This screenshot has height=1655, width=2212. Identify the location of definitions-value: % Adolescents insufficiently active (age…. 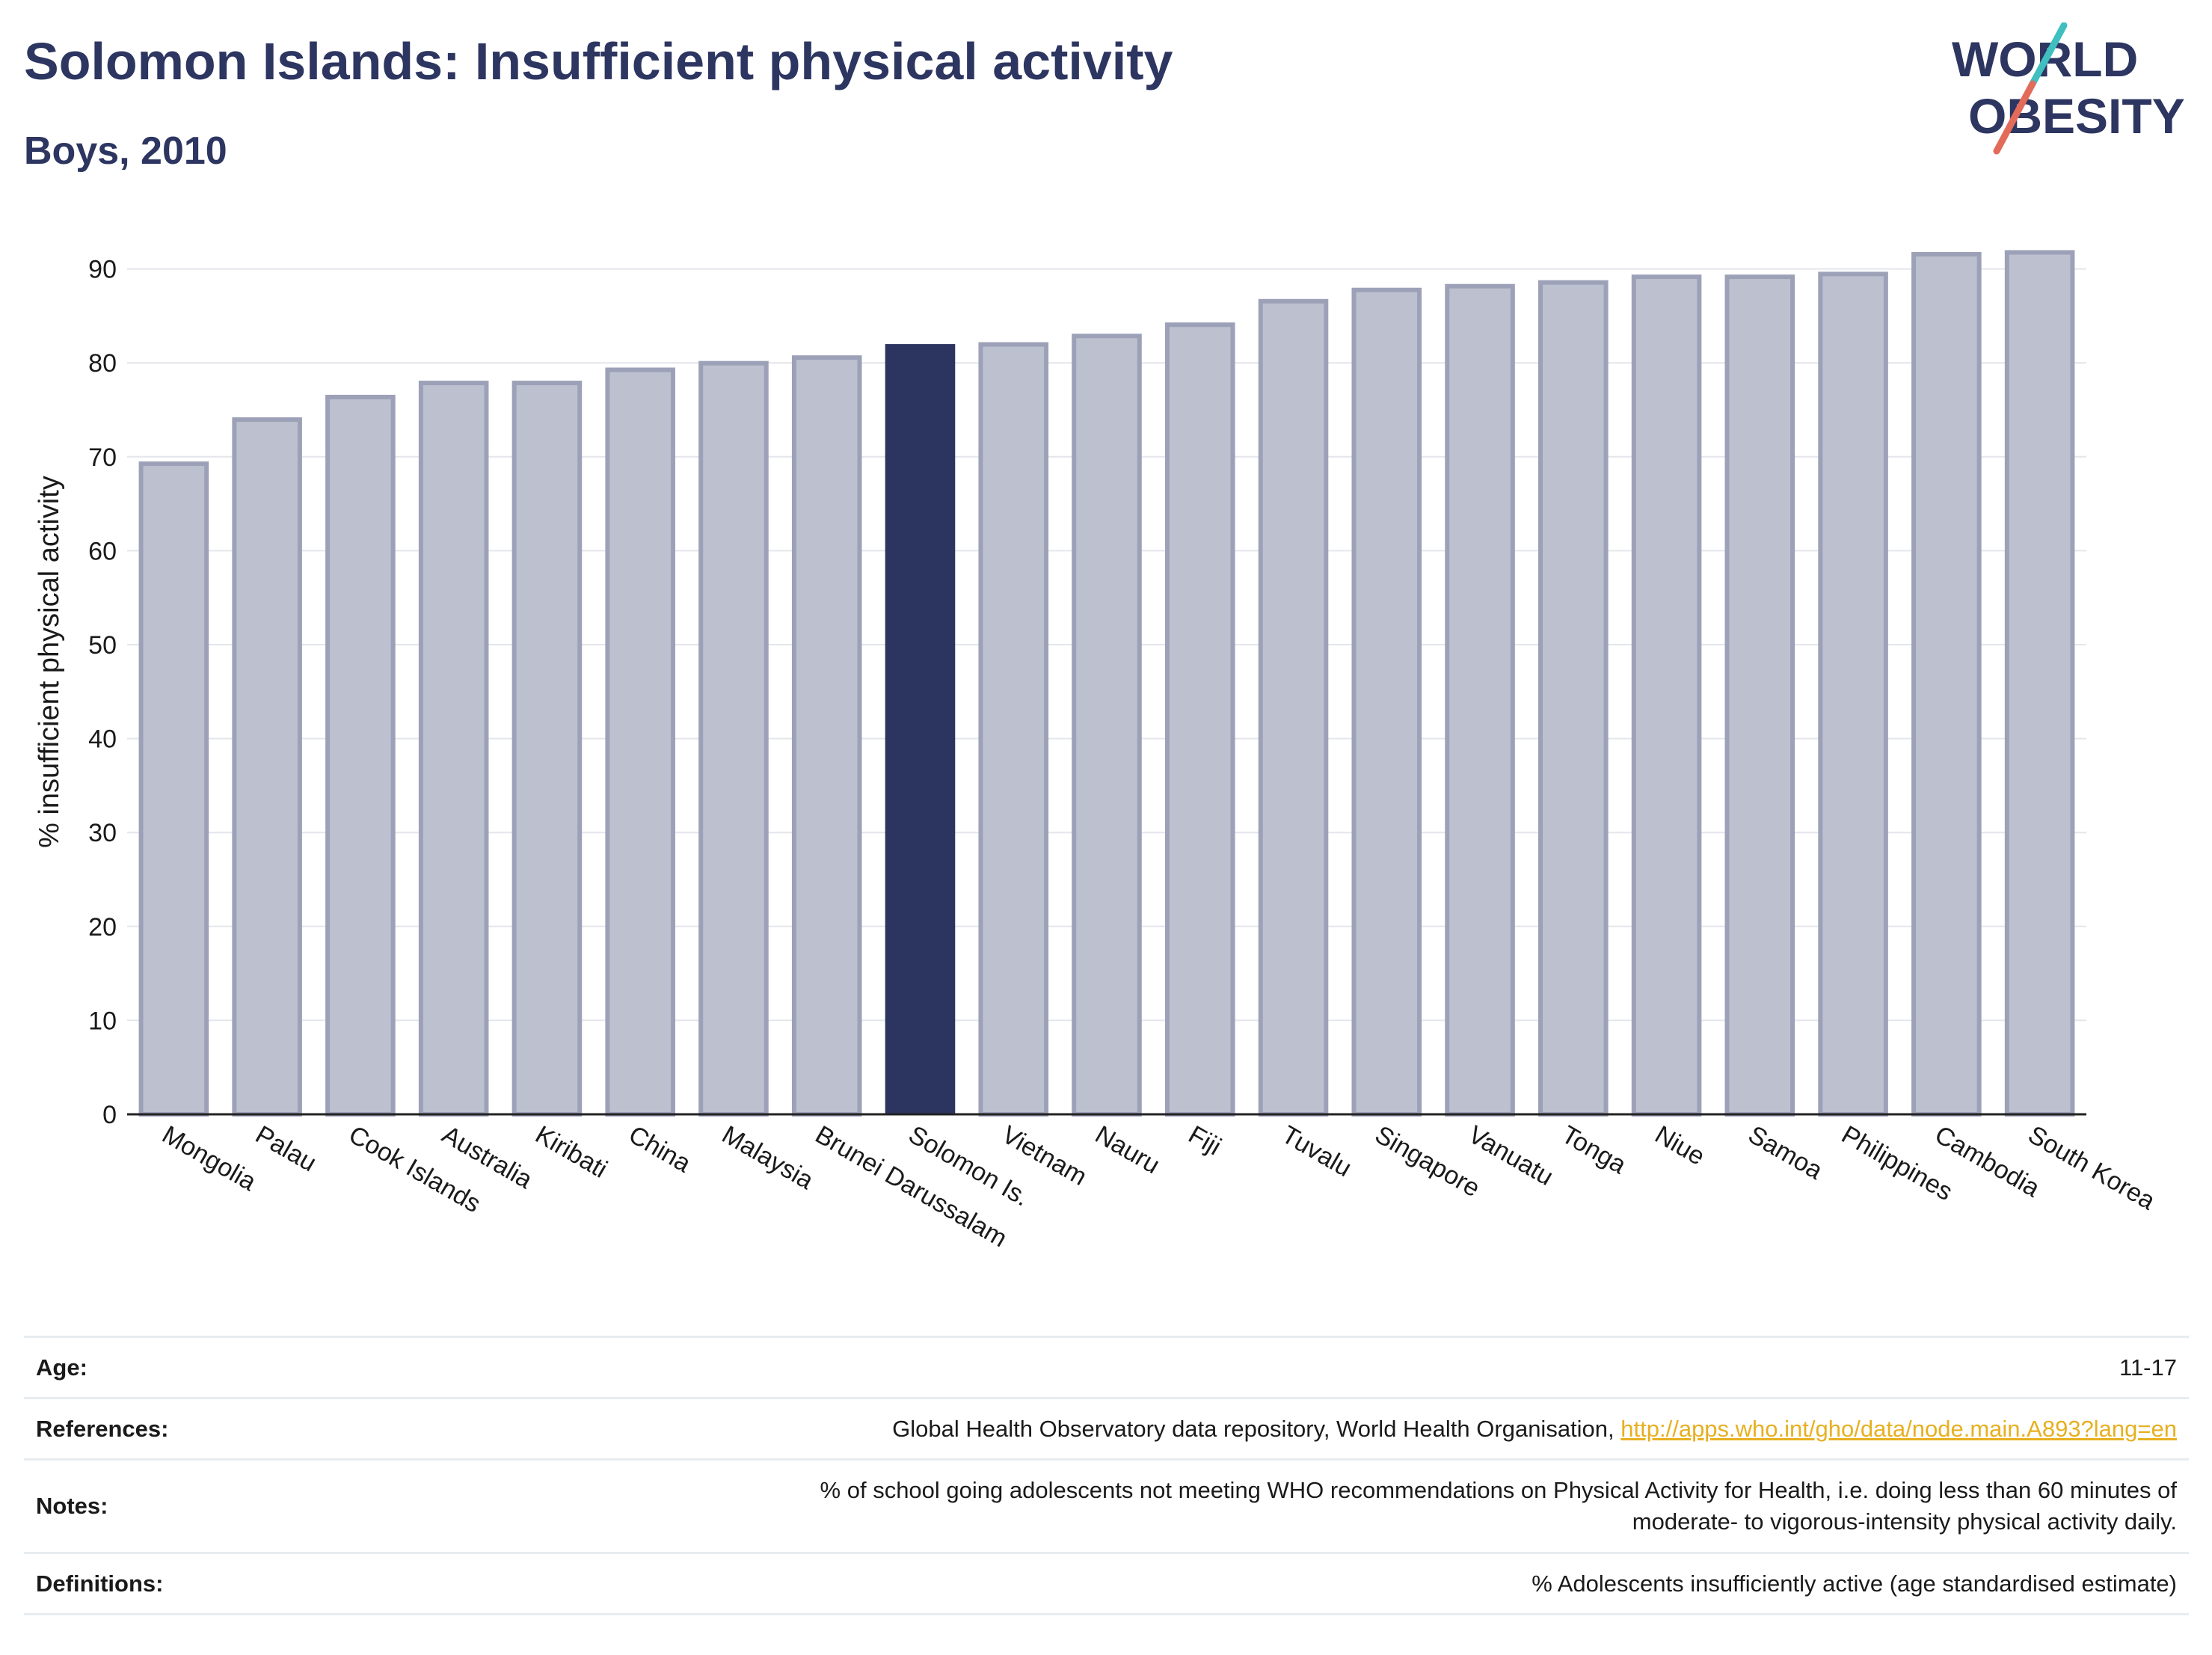
(1268, 1583).